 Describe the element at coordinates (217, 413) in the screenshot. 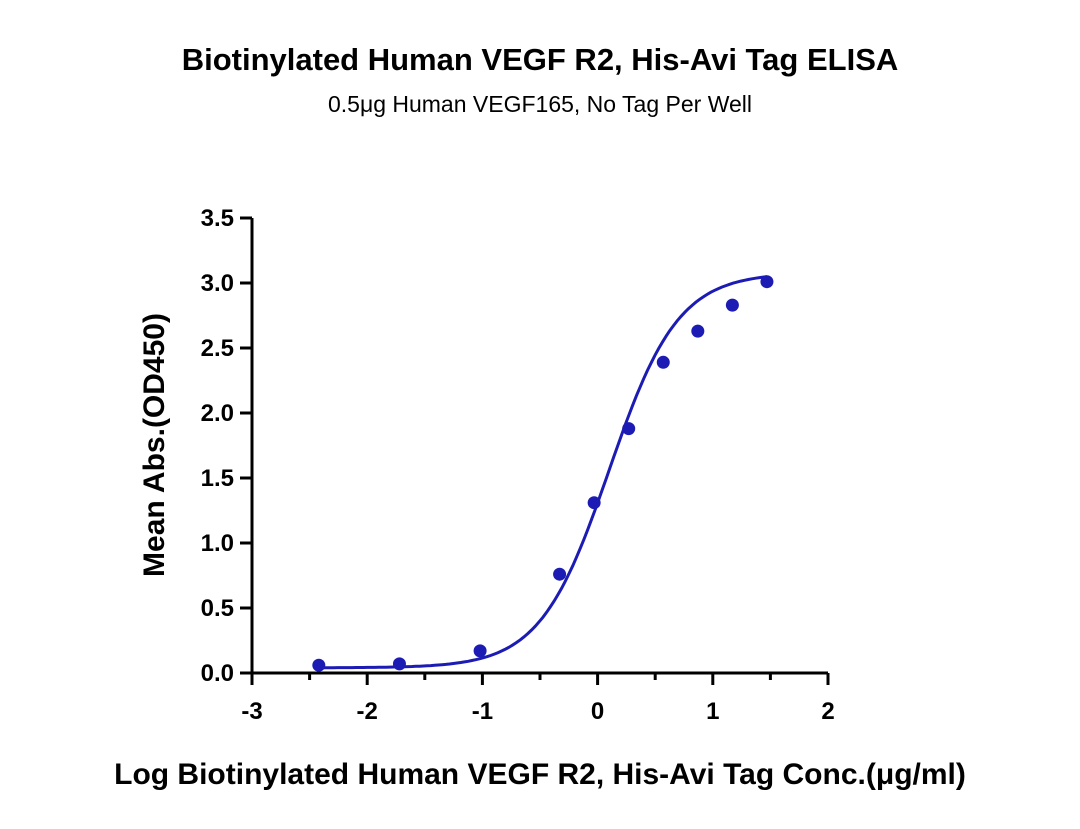

I see `y-tick-label: 2.0` at that location.